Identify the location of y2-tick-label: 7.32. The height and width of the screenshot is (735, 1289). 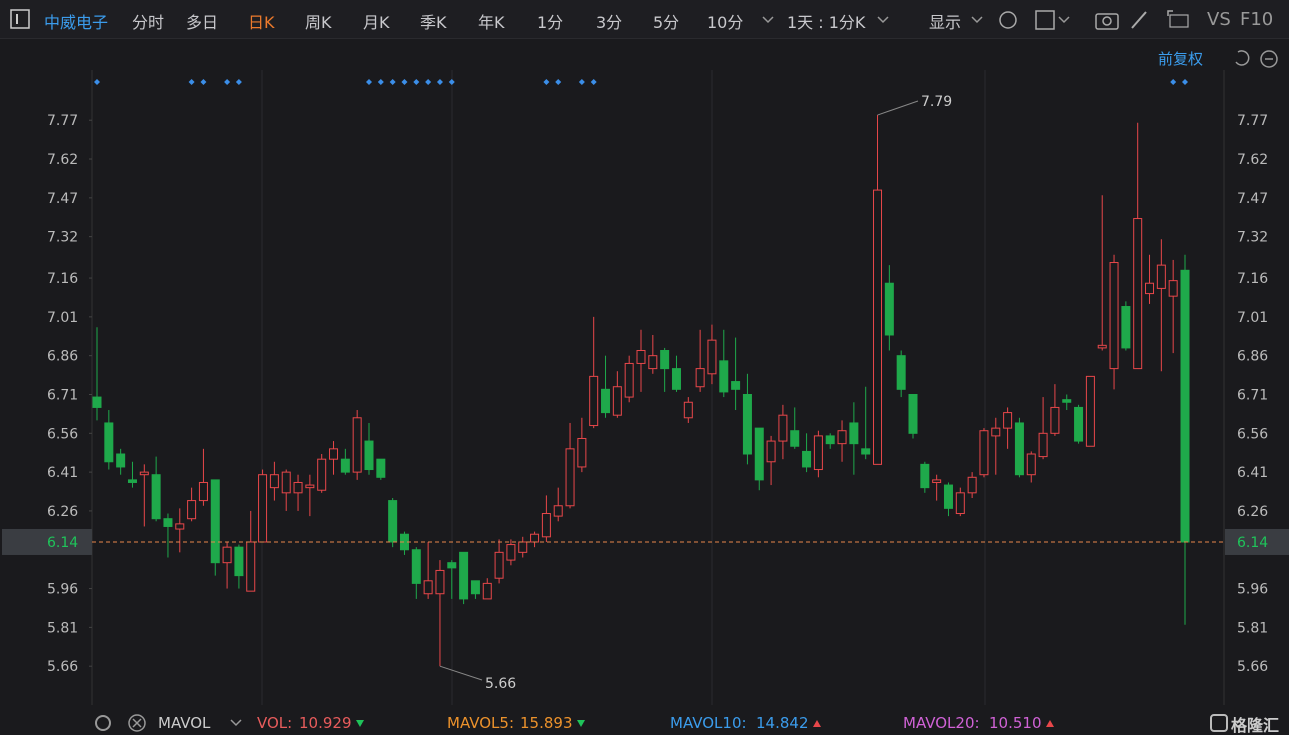
(1252, 238).